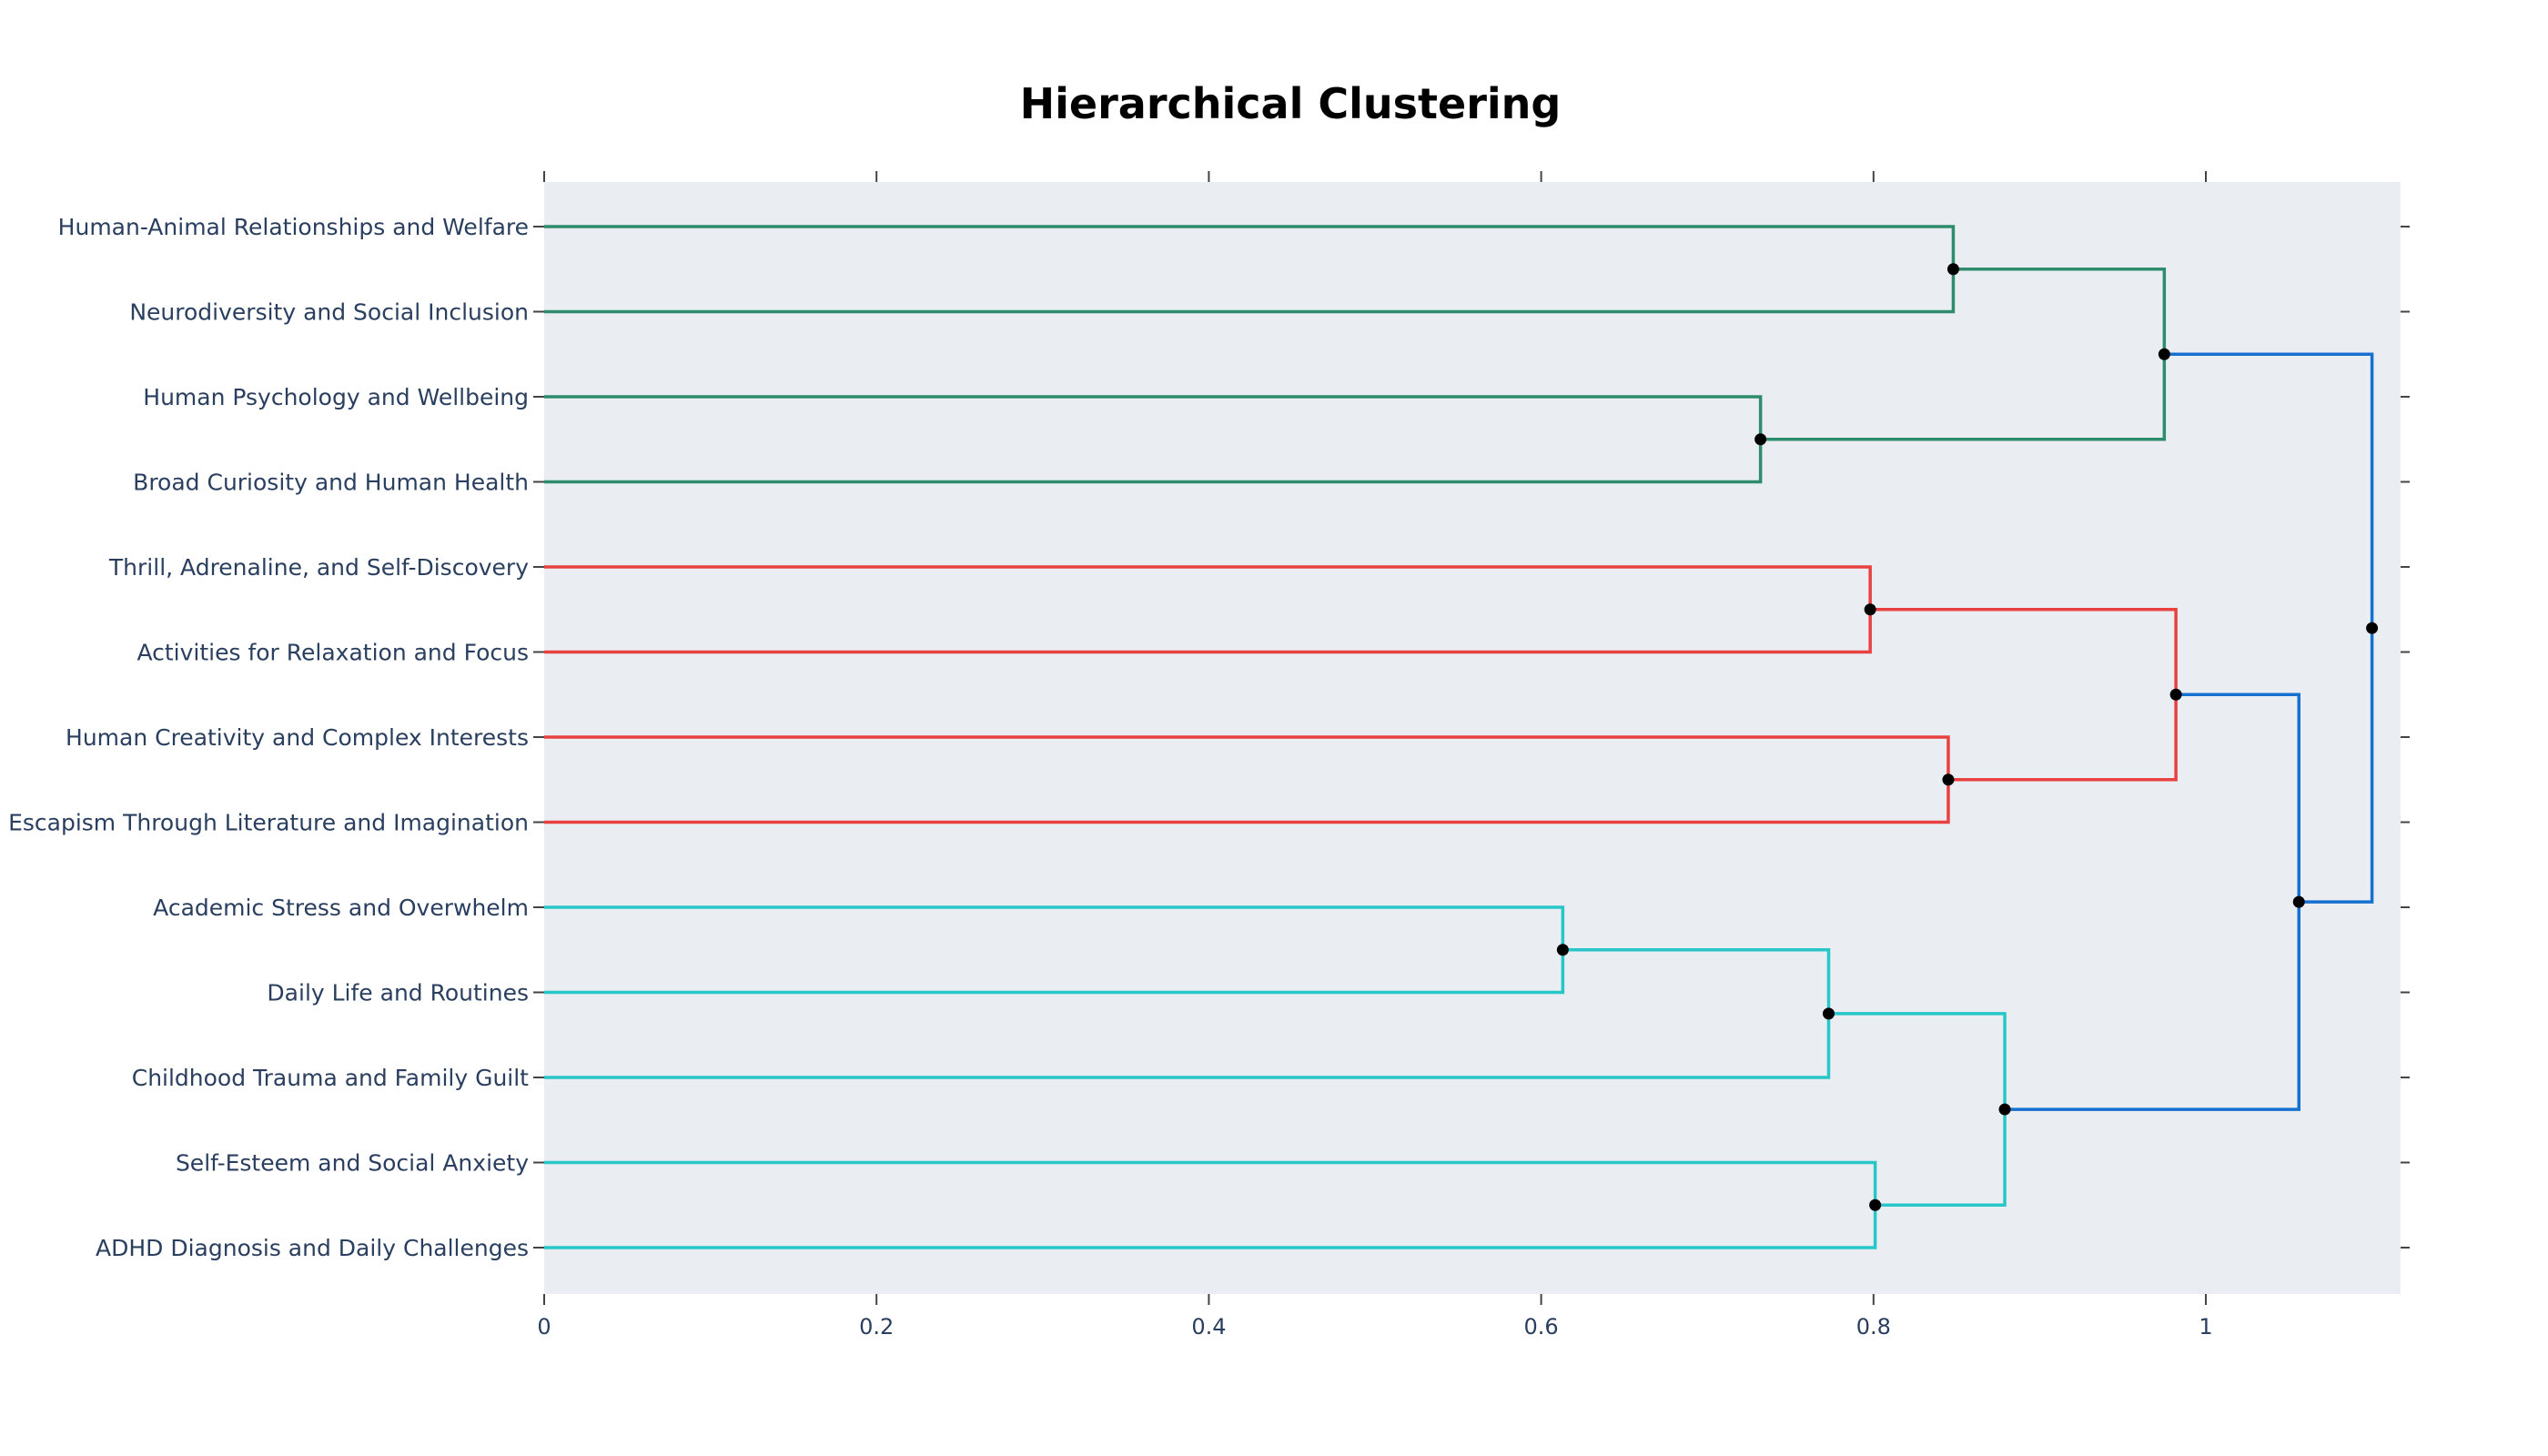  I want to click on leaf-label: Self-Esteem and Social Anxiety, so click(352, 1164).